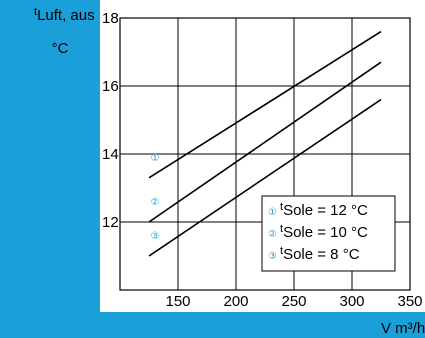  I want to click on y-axis-label: tLuft, aus, so click(64, 15).